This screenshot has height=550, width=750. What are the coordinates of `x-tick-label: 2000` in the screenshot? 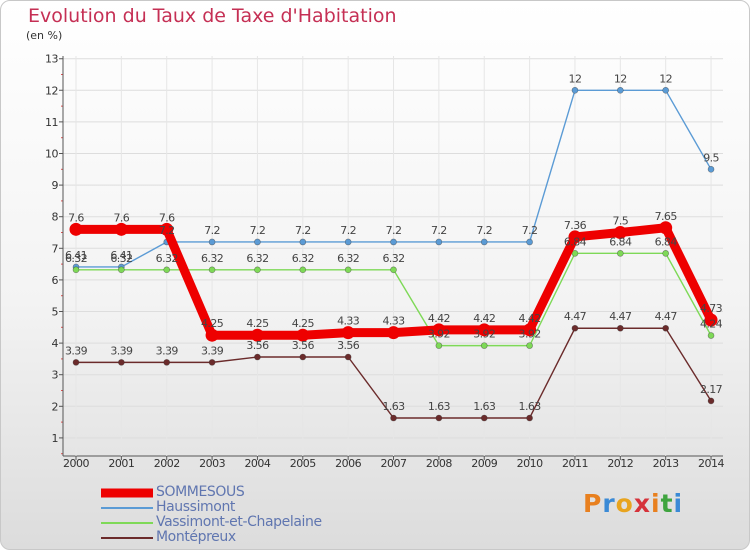 It's located at (76, 463).